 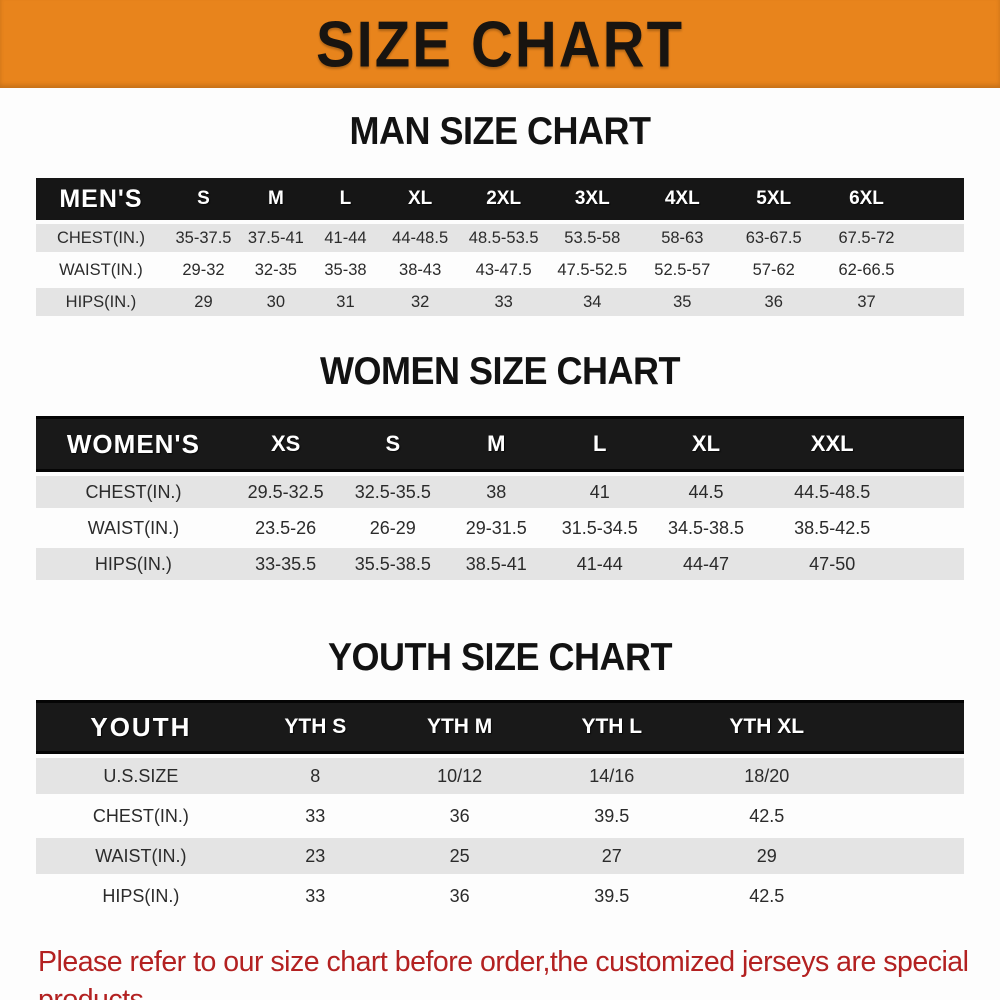 What do you see at coordinates (285, 528) in the screenshot?
I see `size-value-cell: 23.5-26` at bounding box center [285, 528].